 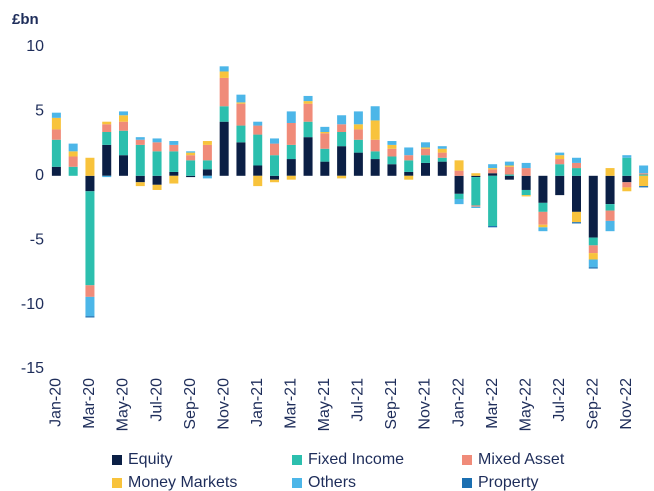 What do you see at coordinates (156, 400) in the screenshot?
I see `x-tick-label: Jul-20` at bounding box center [156, 400].